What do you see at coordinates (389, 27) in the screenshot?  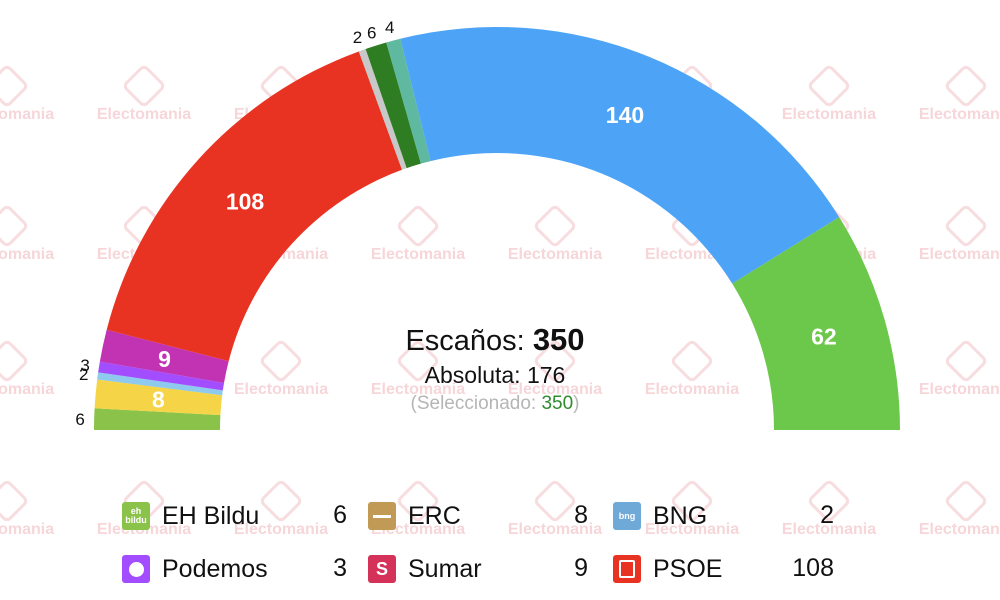 I see `seat-segment-label: 4` at bounding box center [389, 27].